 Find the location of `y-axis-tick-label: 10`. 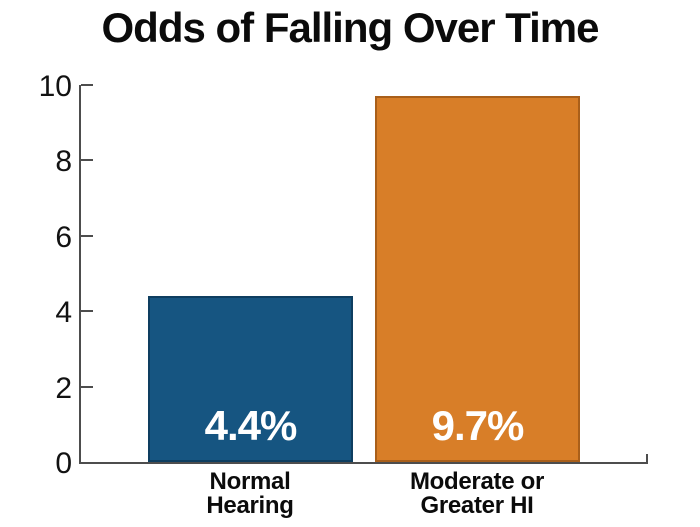

y-axis-tick-label: 10 is located at coordinates (55, 86).